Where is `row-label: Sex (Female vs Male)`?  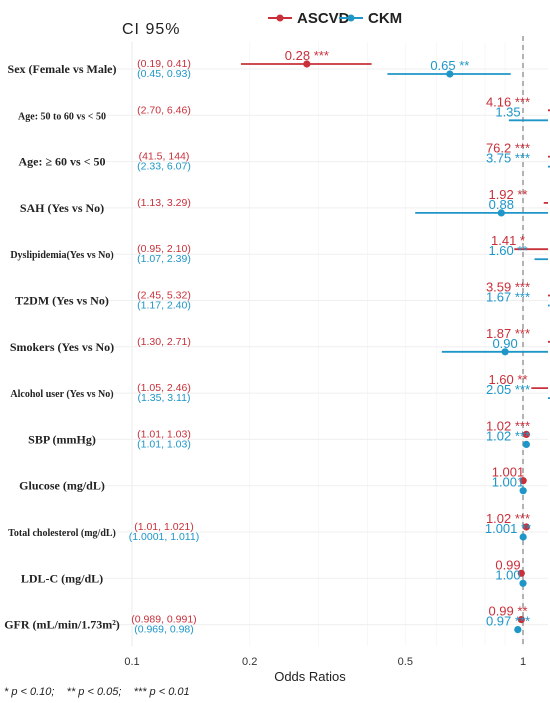 row-label: Sex (Female vs Male) is located at coordinates (62, 69).